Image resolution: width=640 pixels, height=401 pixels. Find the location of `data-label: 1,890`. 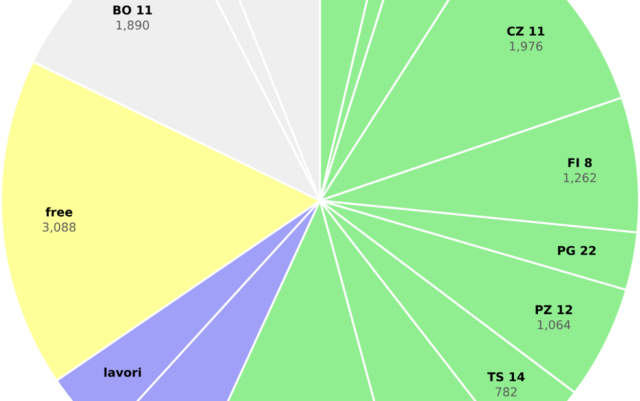

data-label: 1,890 is located at coordinates (132, 25).